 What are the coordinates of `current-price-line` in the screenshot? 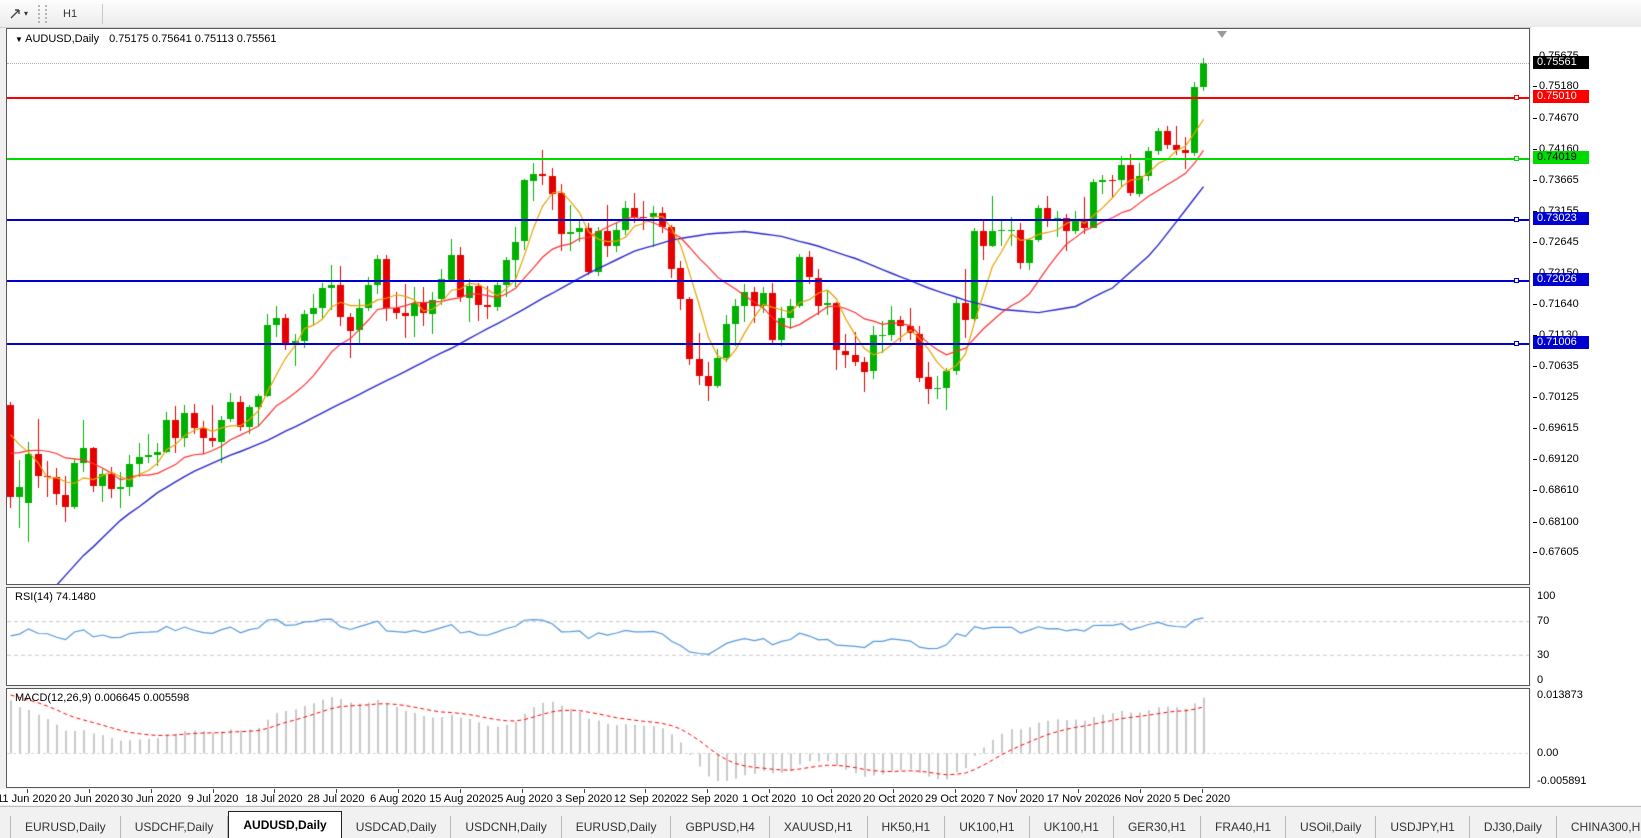 It's located at (768, 63).